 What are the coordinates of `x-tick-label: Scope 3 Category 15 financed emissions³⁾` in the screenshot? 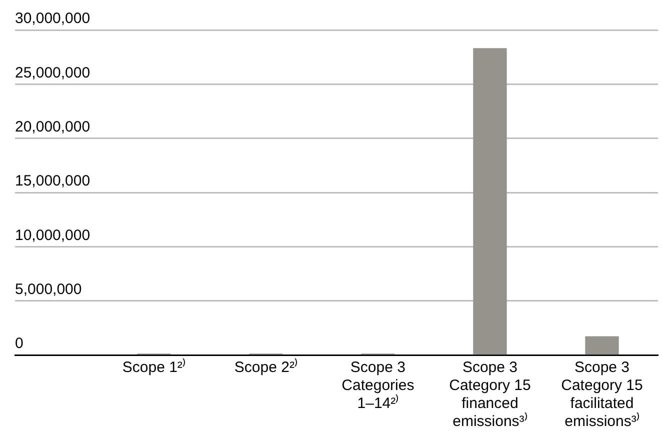 It's located at (490, 394).